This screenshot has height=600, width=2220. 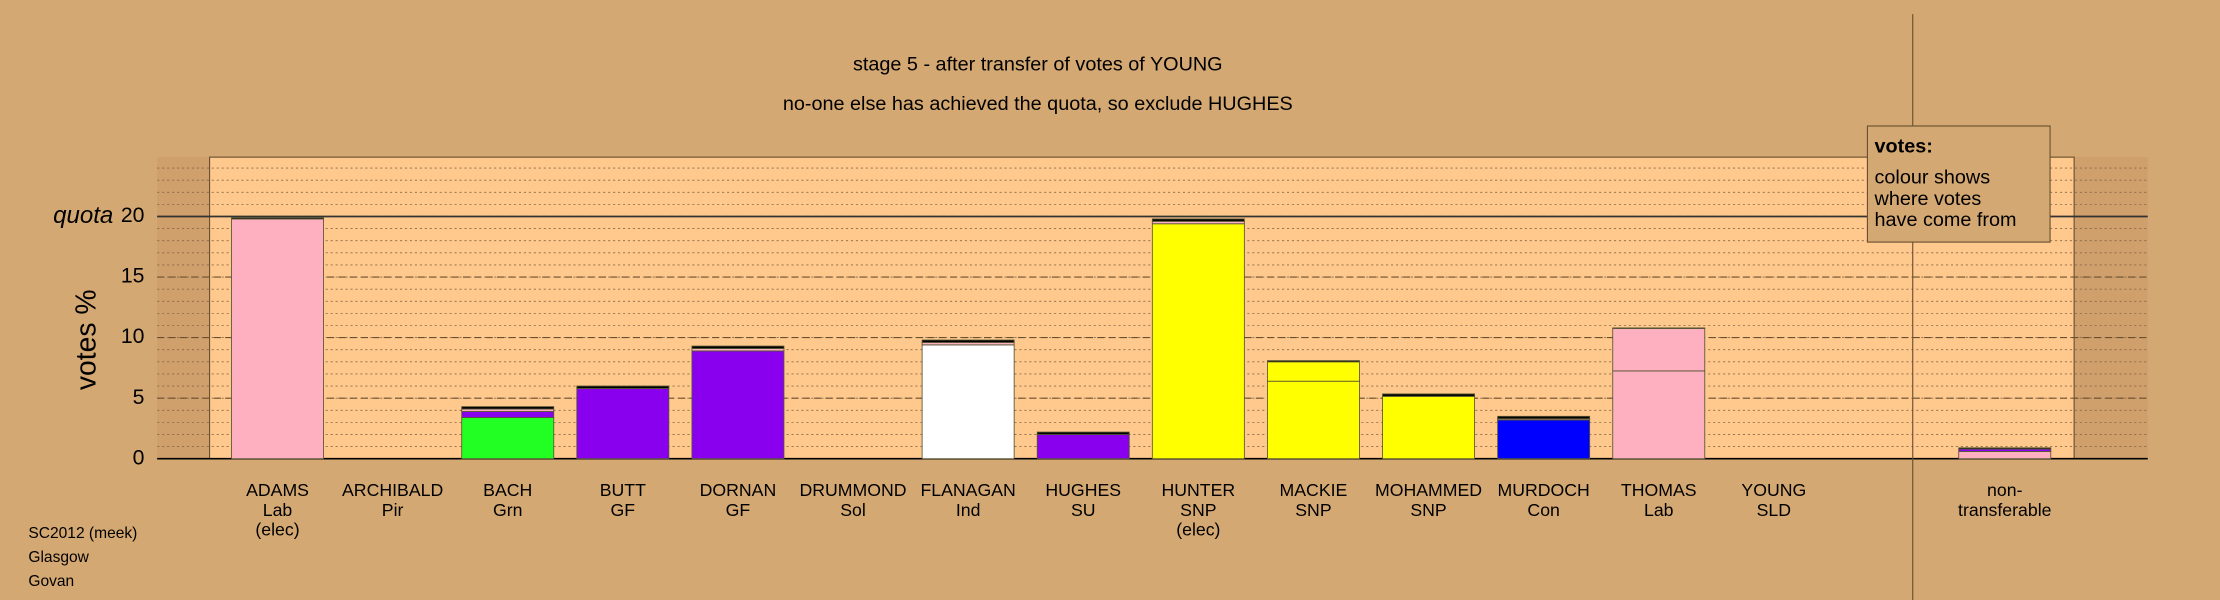 What do you see at coordinates (83, 215) in the screenshot?
I see `quota-label: quota` at bounding box center [83, 215].